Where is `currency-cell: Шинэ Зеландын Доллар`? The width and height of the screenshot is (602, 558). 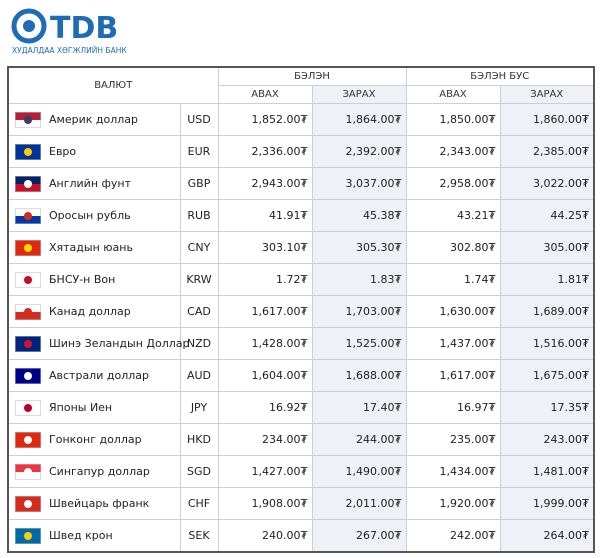
currency-cell: Шинэ Зеландын Доллар is located at coordinates (98, 343).